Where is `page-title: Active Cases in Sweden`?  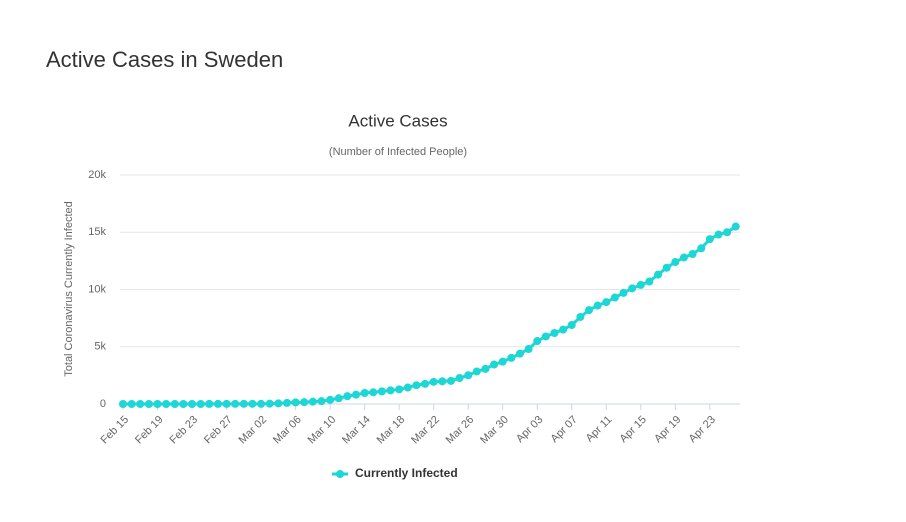
page-title: Active Cases in Sweden is located at coordinates (164, 59).